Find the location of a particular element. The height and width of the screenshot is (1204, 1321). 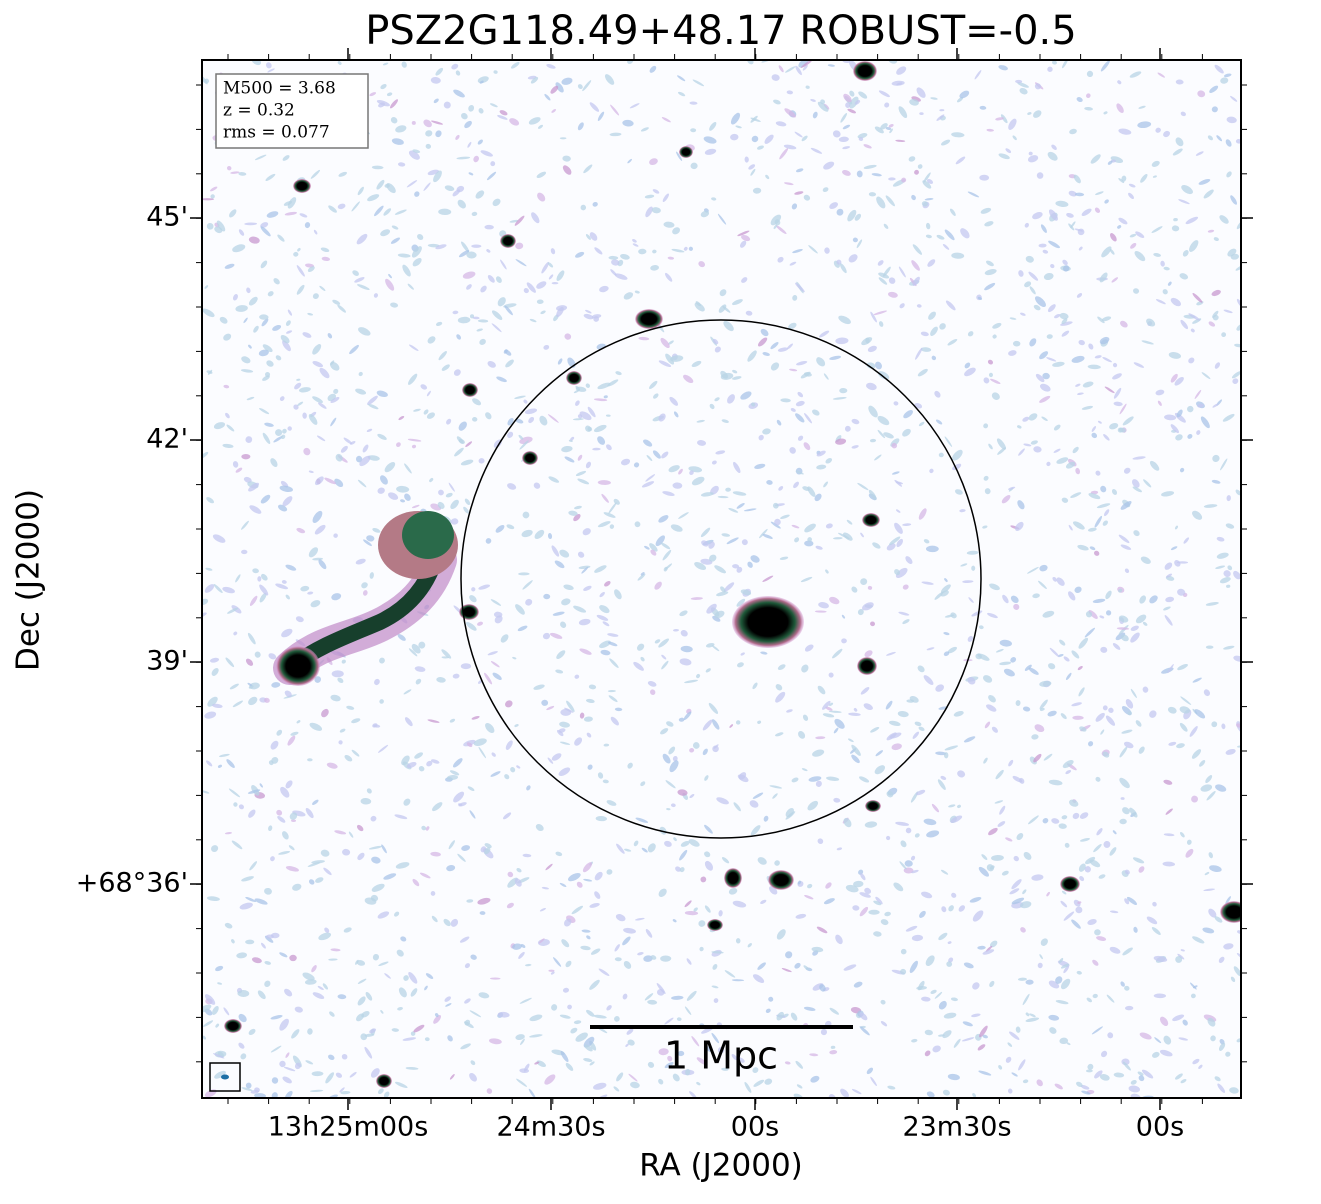

central-source is located at coordinates (768, 622).